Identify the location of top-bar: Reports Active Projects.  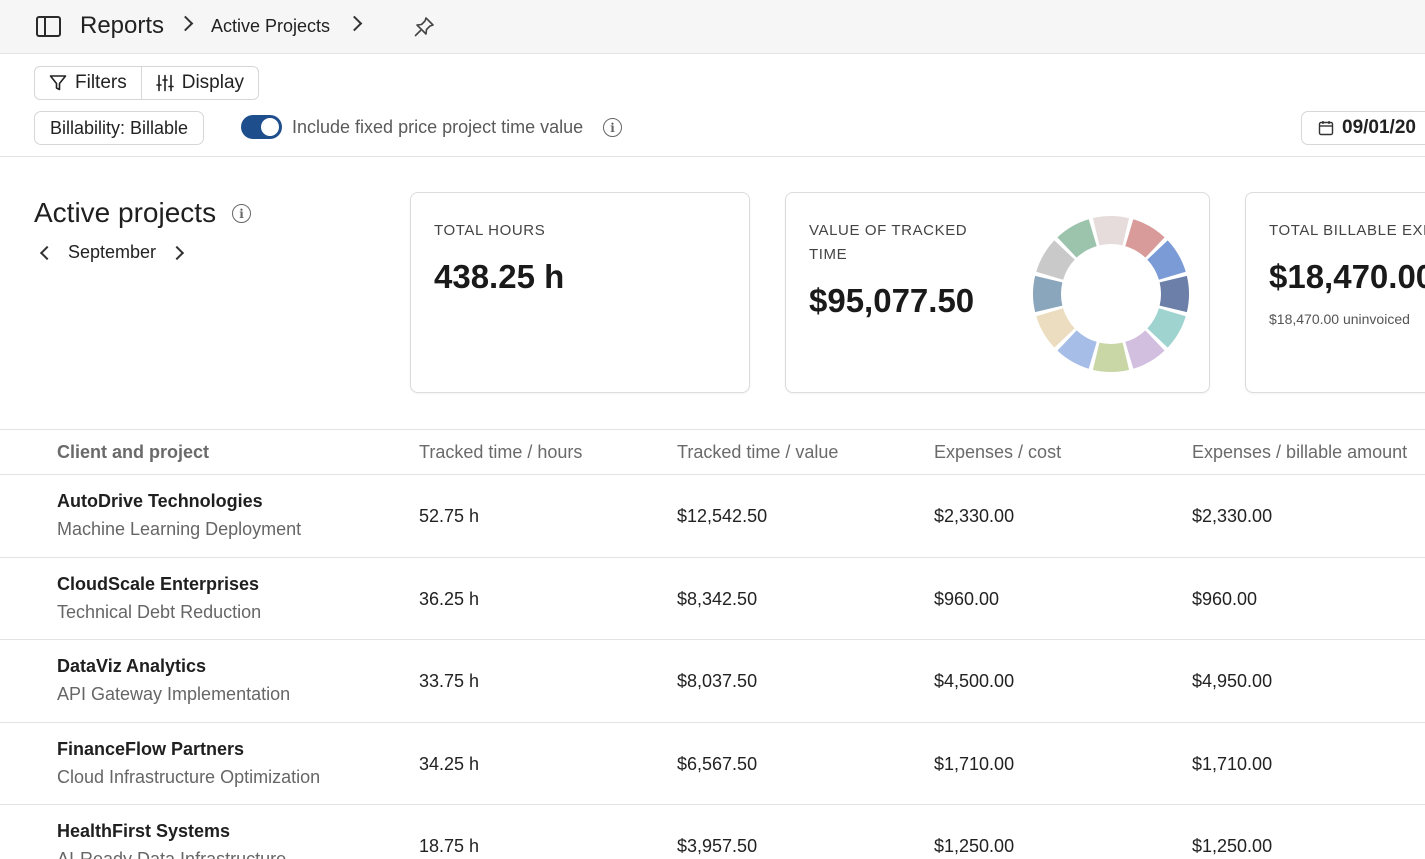
(712, 27).